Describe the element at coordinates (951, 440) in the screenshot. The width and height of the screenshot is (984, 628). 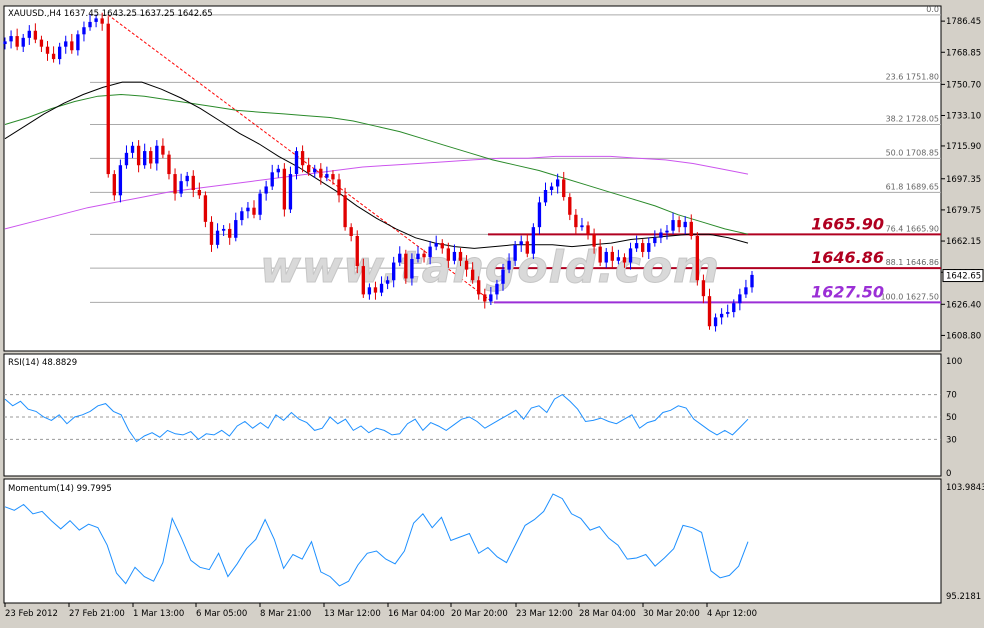
I see `rsi-tick-label: 30` at that location.